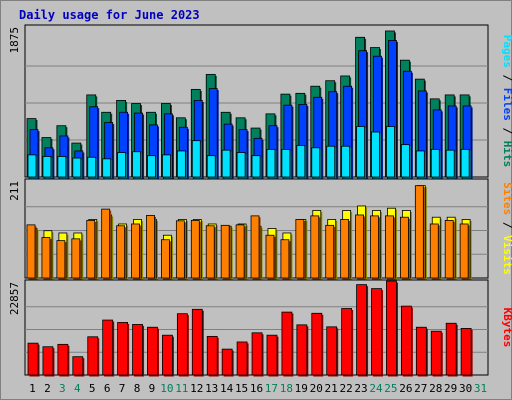  I want to click on x-tick-label: 18, so click(286, 388).